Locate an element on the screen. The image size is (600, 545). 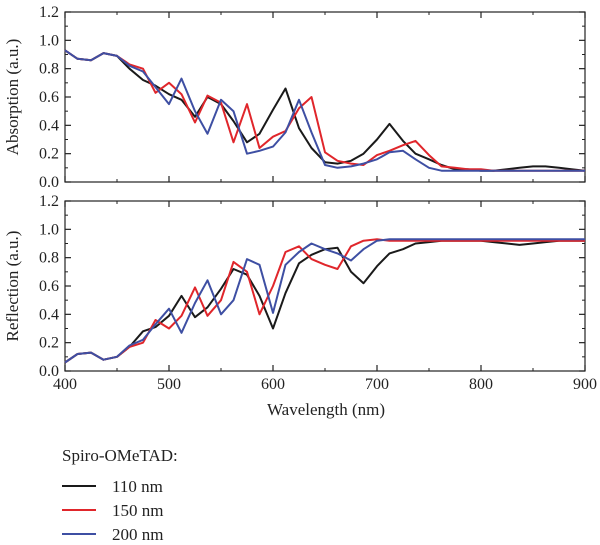
reflection-y-tick-label: 0.8 is located at coordinates (49, 258).